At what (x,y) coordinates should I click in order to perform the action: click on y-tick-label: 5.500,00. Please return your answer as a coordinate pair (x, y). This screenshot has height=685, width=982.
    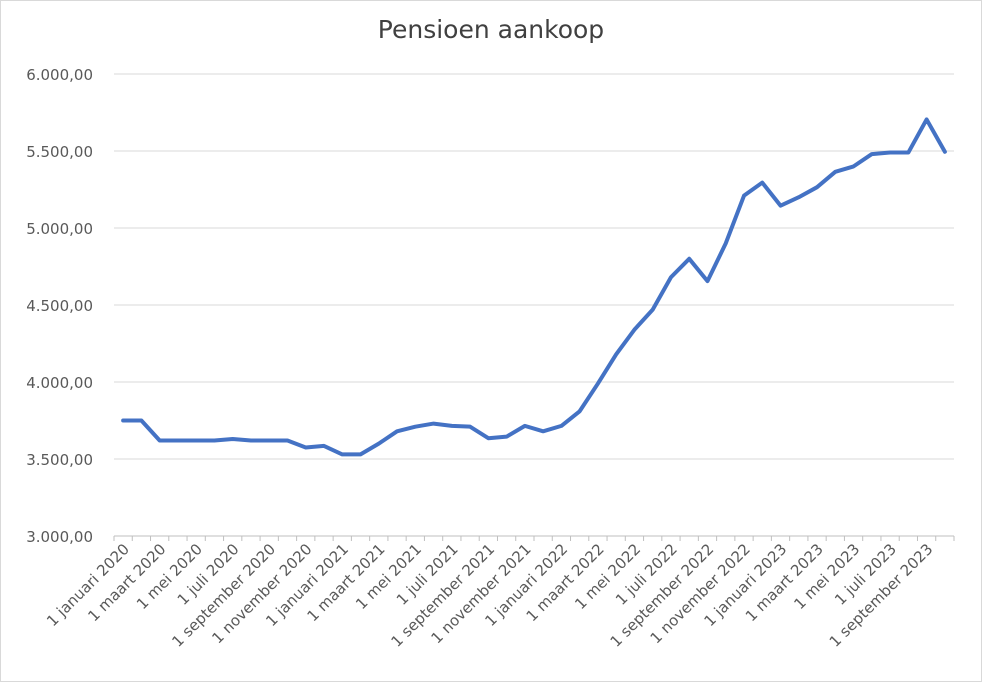
    Looking at the image, I should click on (59, 152).